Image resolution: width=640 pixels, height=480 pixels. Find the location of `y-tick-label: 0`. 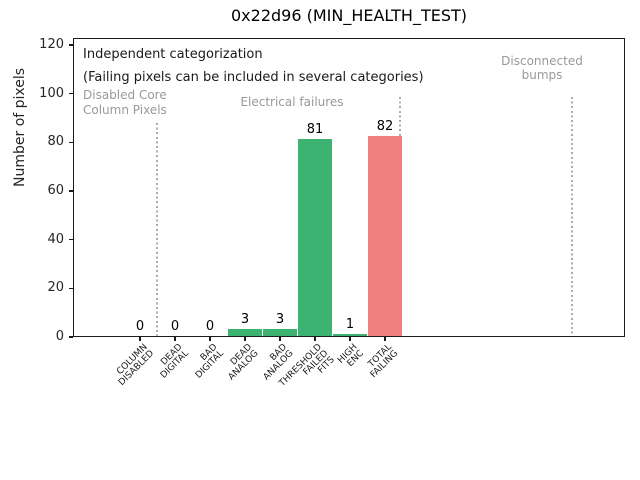

y-tick-label: 0 is located at coordinates (59, 336).